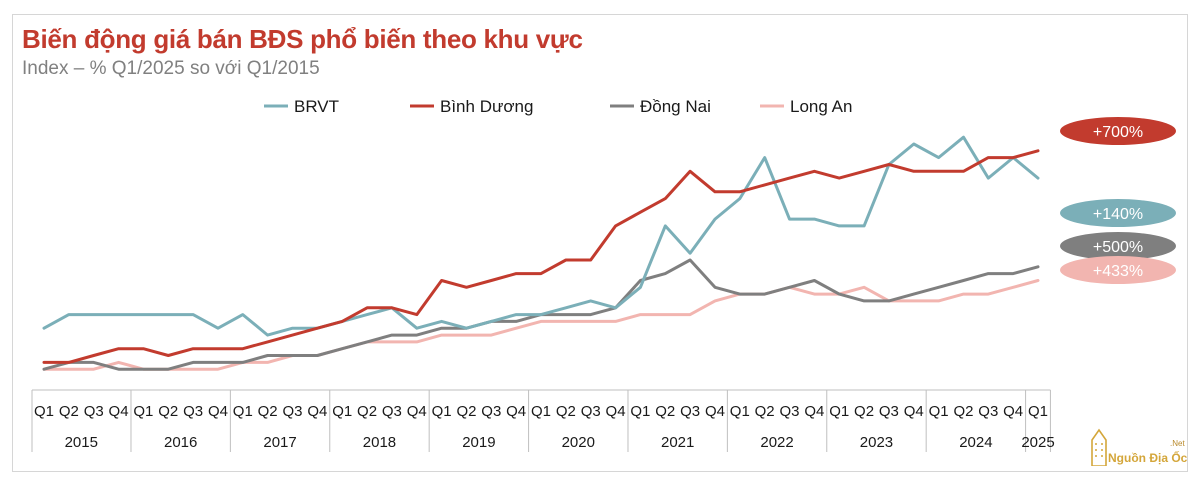 This screenshot has width=1200, height=484. I want to click on end-label-text: +140%, so click(1118, 214).